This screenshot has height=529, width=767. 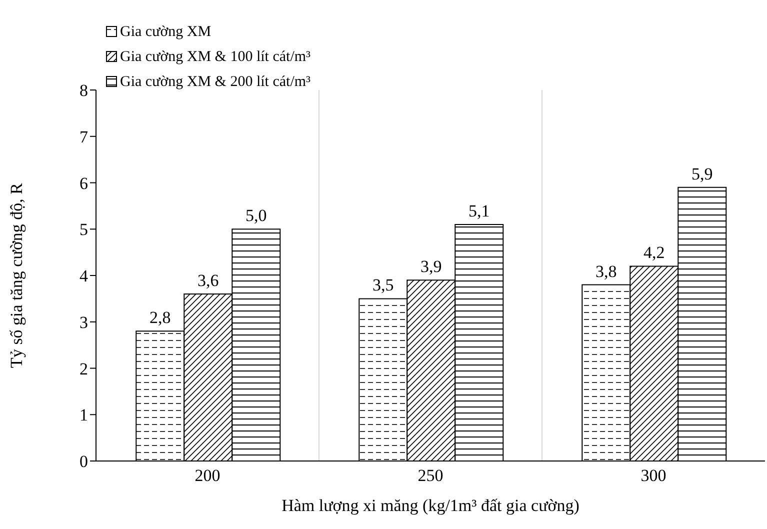 What do you see at coordinates (84, 368) in the screenshot?
I see `y-tick-label: 2` at bounding box center [84, 368].